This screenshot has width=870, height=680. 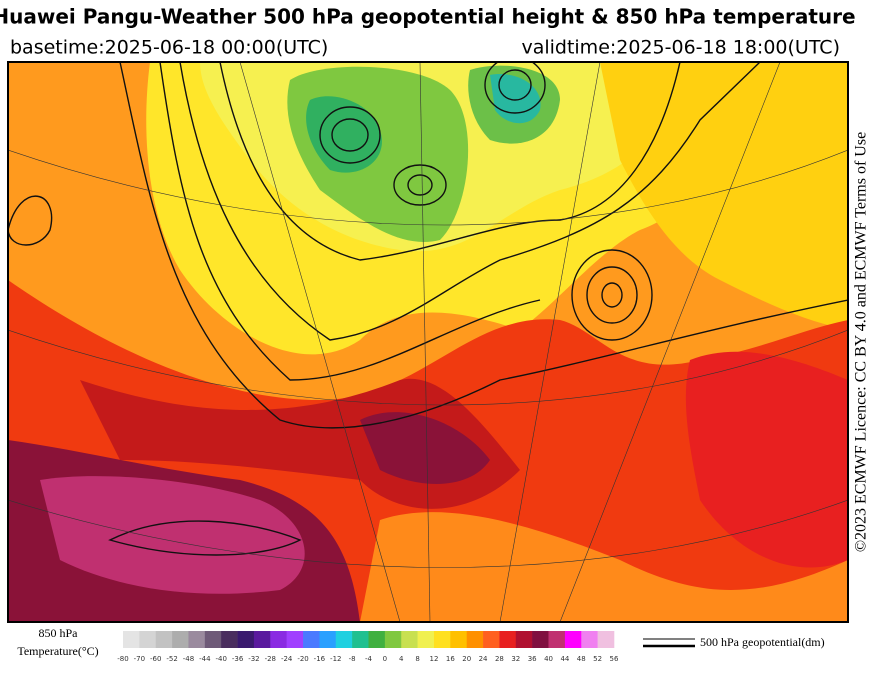 I want to click on colorbar-tick-label: -12, so click(x=335, y=659).